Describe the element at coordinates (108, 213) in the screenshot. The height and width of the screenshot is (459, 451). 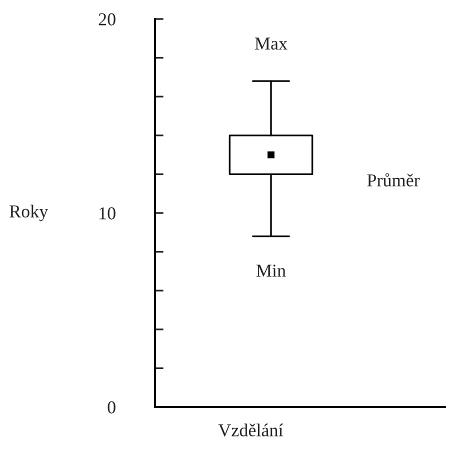
I see `y-tick-label: 10` at that location.